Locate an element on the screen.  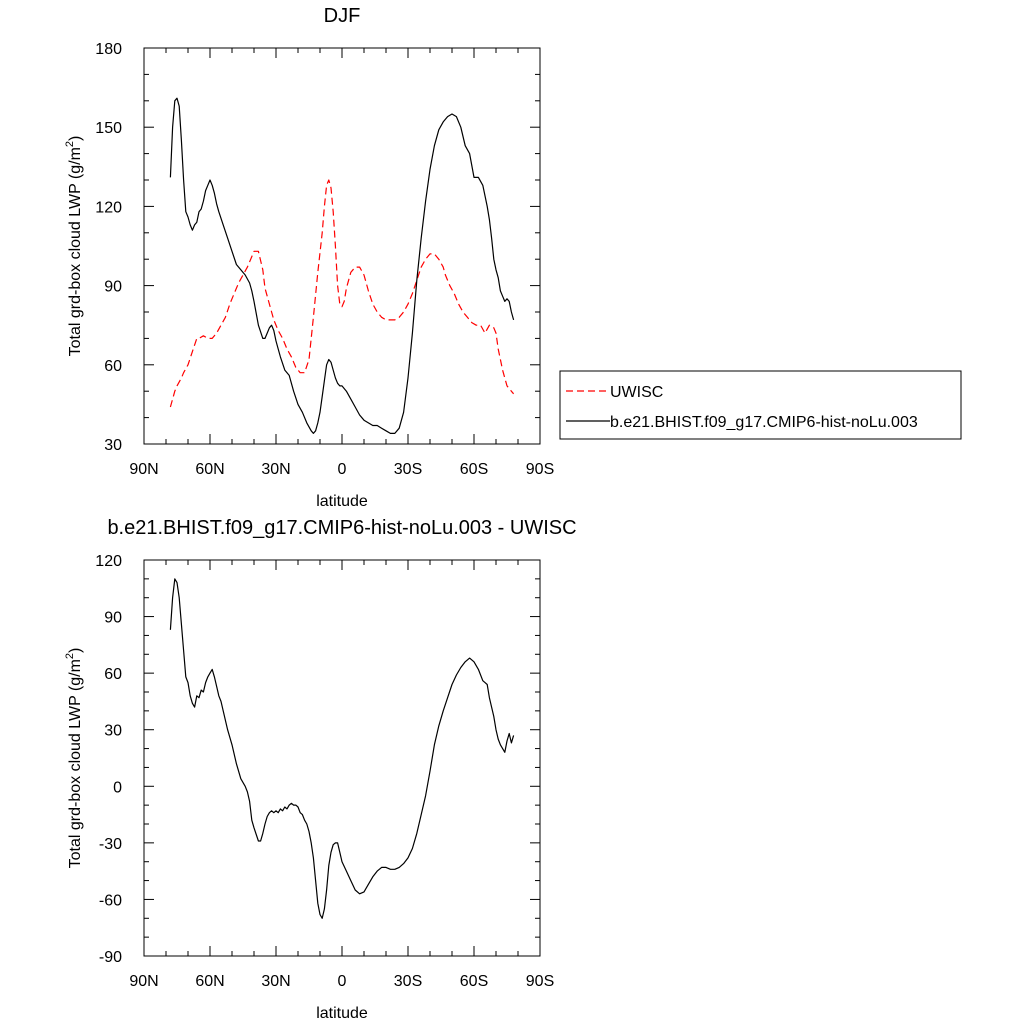
legend-box is located at coordinates (760, 405).